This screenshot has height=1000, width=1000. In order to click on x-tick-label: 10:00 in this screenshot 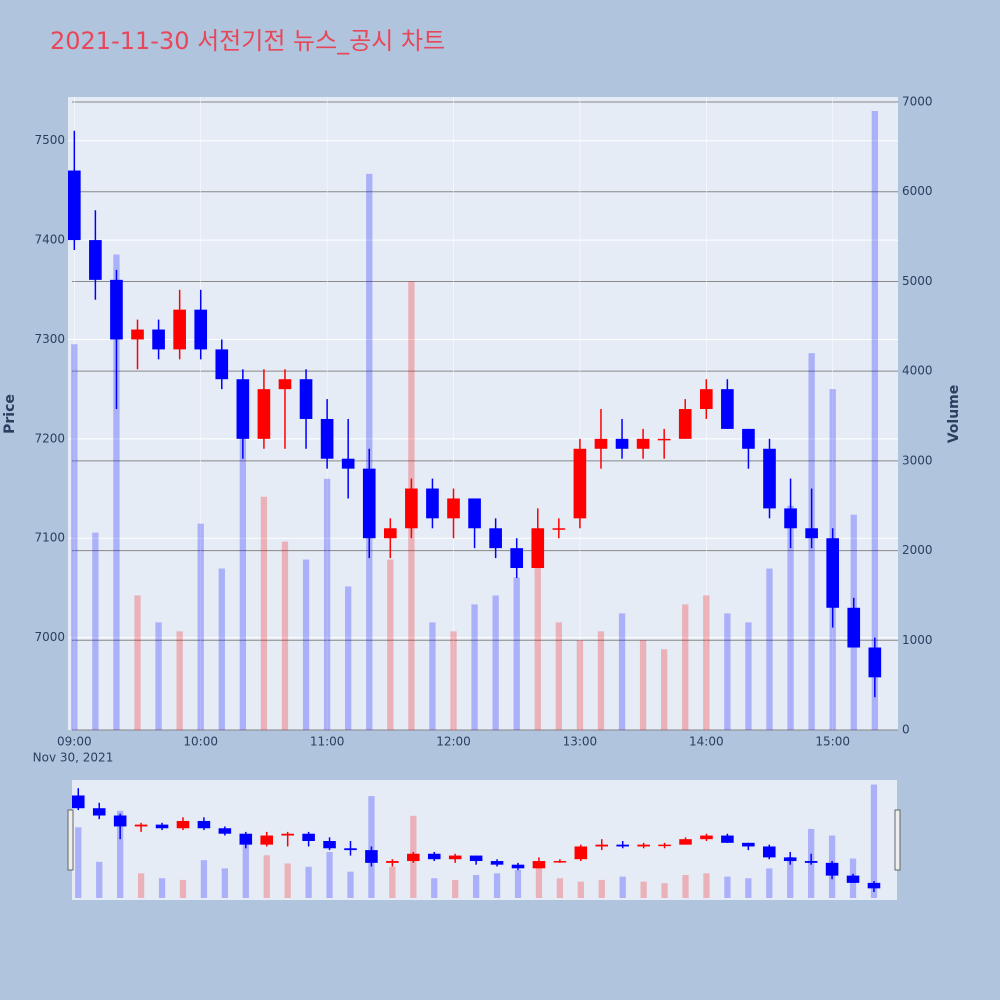, I will do `click(200, 742)`.